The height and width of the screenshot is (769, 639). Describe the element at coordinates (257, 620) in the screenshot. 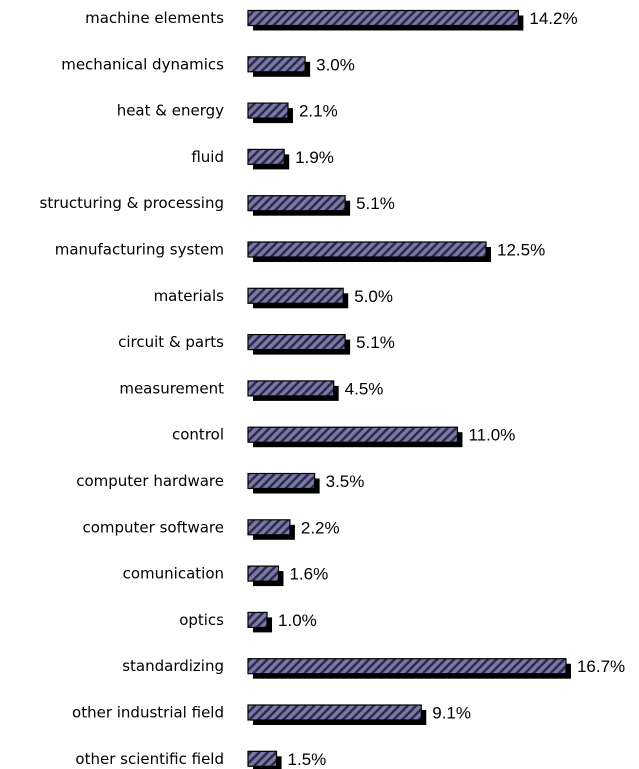

I see `bar-optics` at that location.